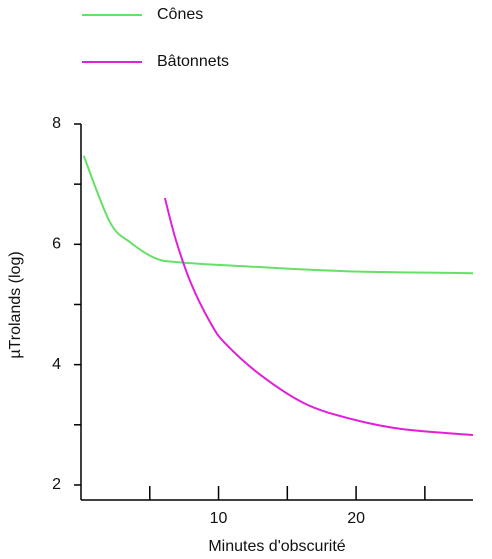 This screenshot has height=559, width=492. Describe the element at coordinates (193, 61) in the screenshot. I see `legend-label: Bâtonnets` at that location.